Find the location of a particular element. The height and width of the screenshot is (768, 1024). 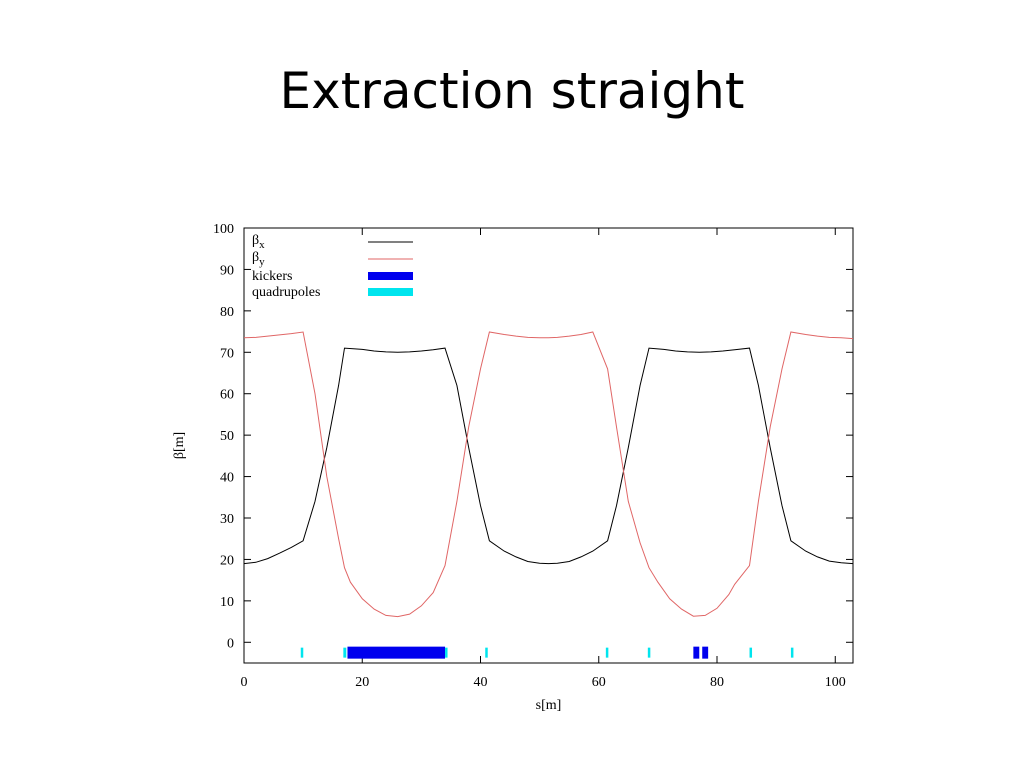

y-tick-label: 20 is located at coordinates (227, 560).